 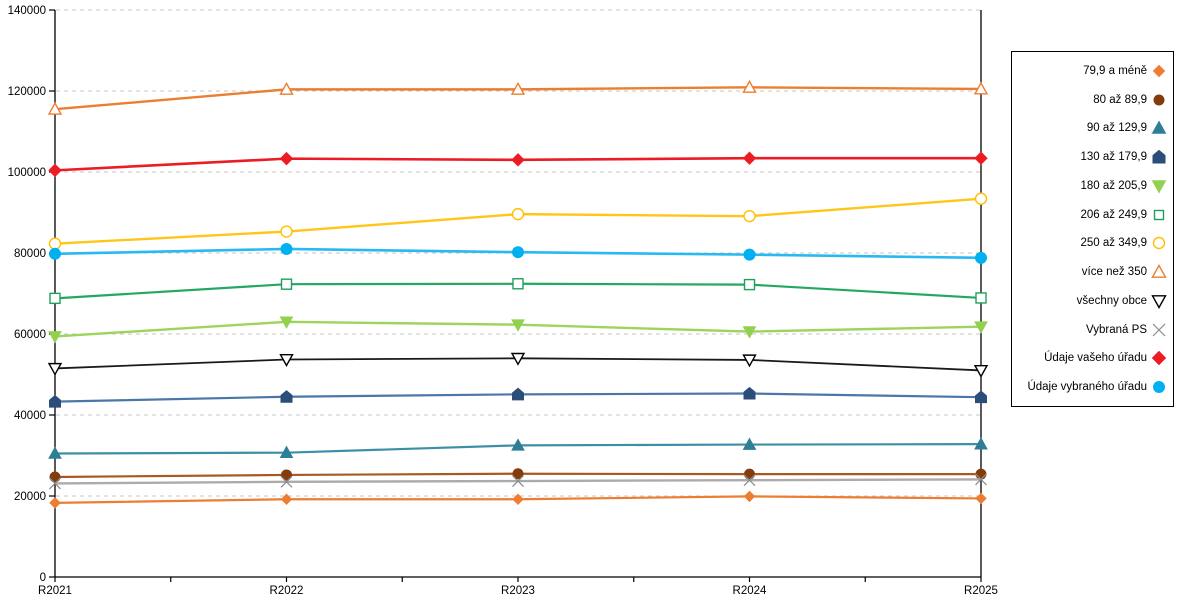 What do you see at coordinates (1159, 243) in the screenshot?
I see `circle-open-marker-icon` at bounding box center [1159, 243].